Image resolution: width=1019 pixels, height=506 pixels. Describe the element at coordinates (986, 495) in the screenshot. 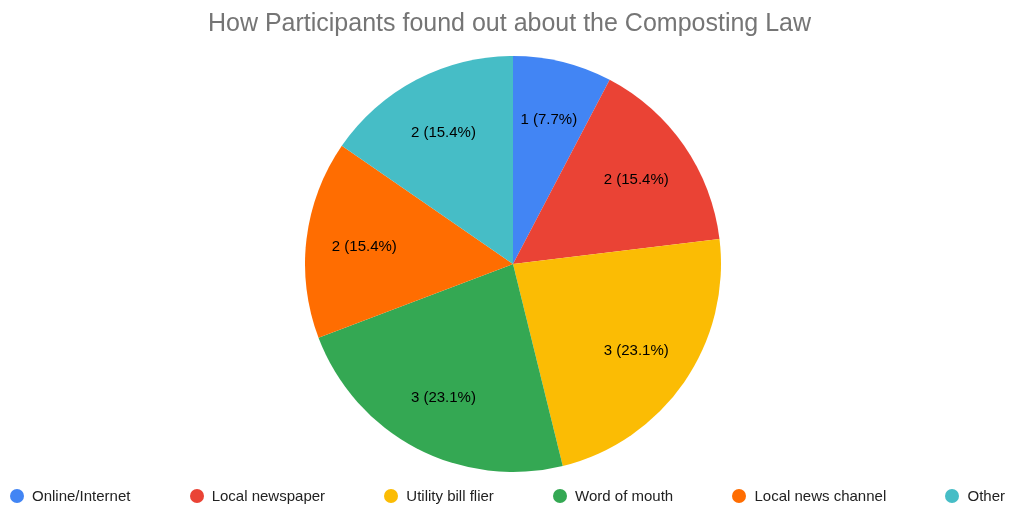

I see `legend-label: Other` at that location.